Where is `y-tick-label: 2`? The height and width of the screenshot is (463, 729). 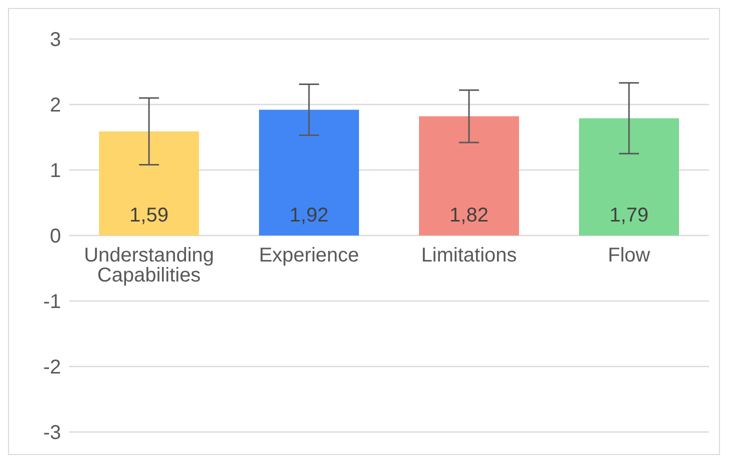 y-tick-label: 2 is located at coordinates (55, 105).